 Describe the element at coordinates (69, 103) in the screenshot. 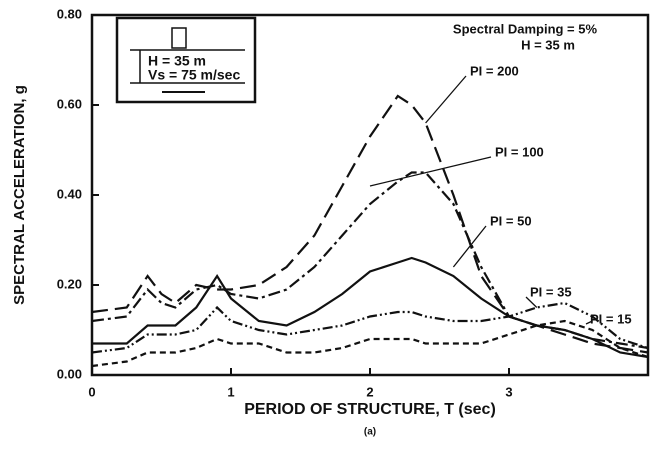

I see `y-tick-label: 0.60` at that location.